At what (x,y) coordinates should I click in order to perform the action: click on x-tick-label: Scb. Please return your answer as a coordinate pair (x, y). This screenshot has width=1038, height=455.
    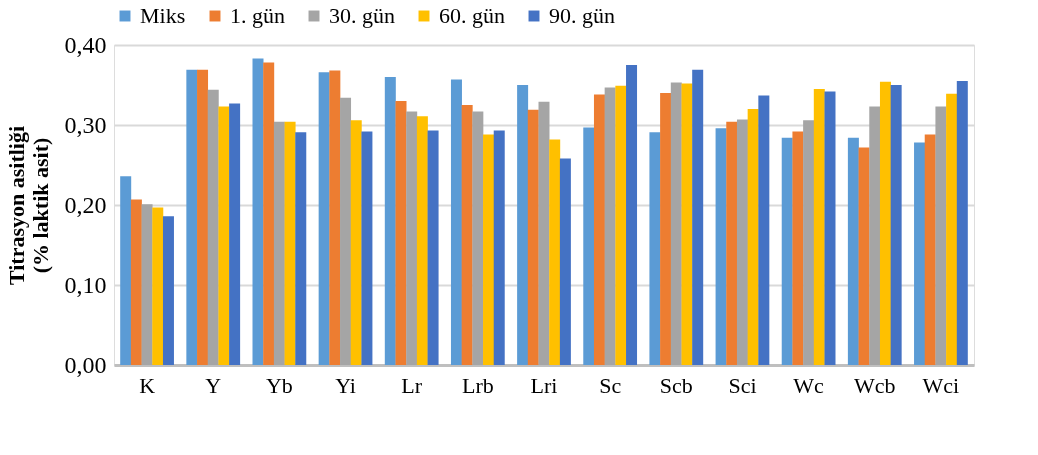
    Looking at the image, I should click on (676, 385).